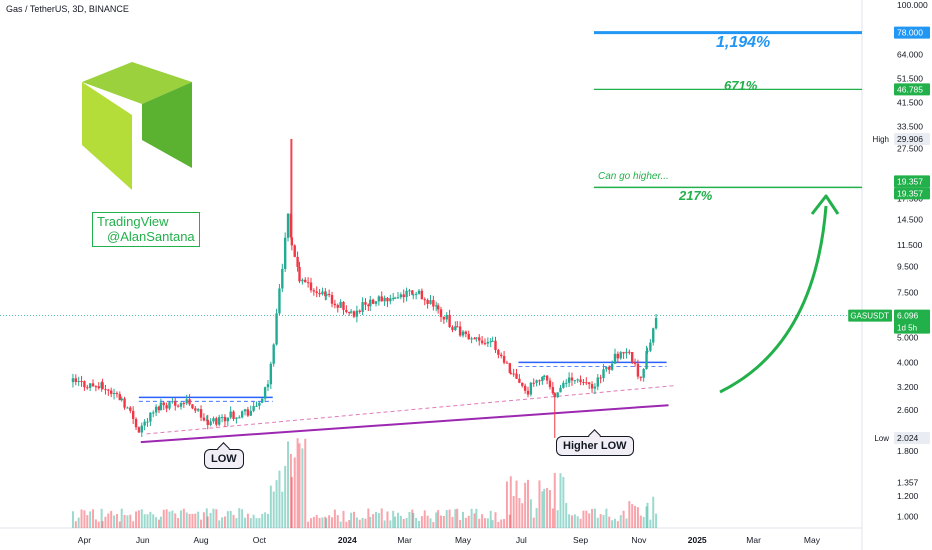  What do you see at coordinates (908, 451) in the screenshot?
I see `price-tick: 1.800` at bounding box center [908, 451].